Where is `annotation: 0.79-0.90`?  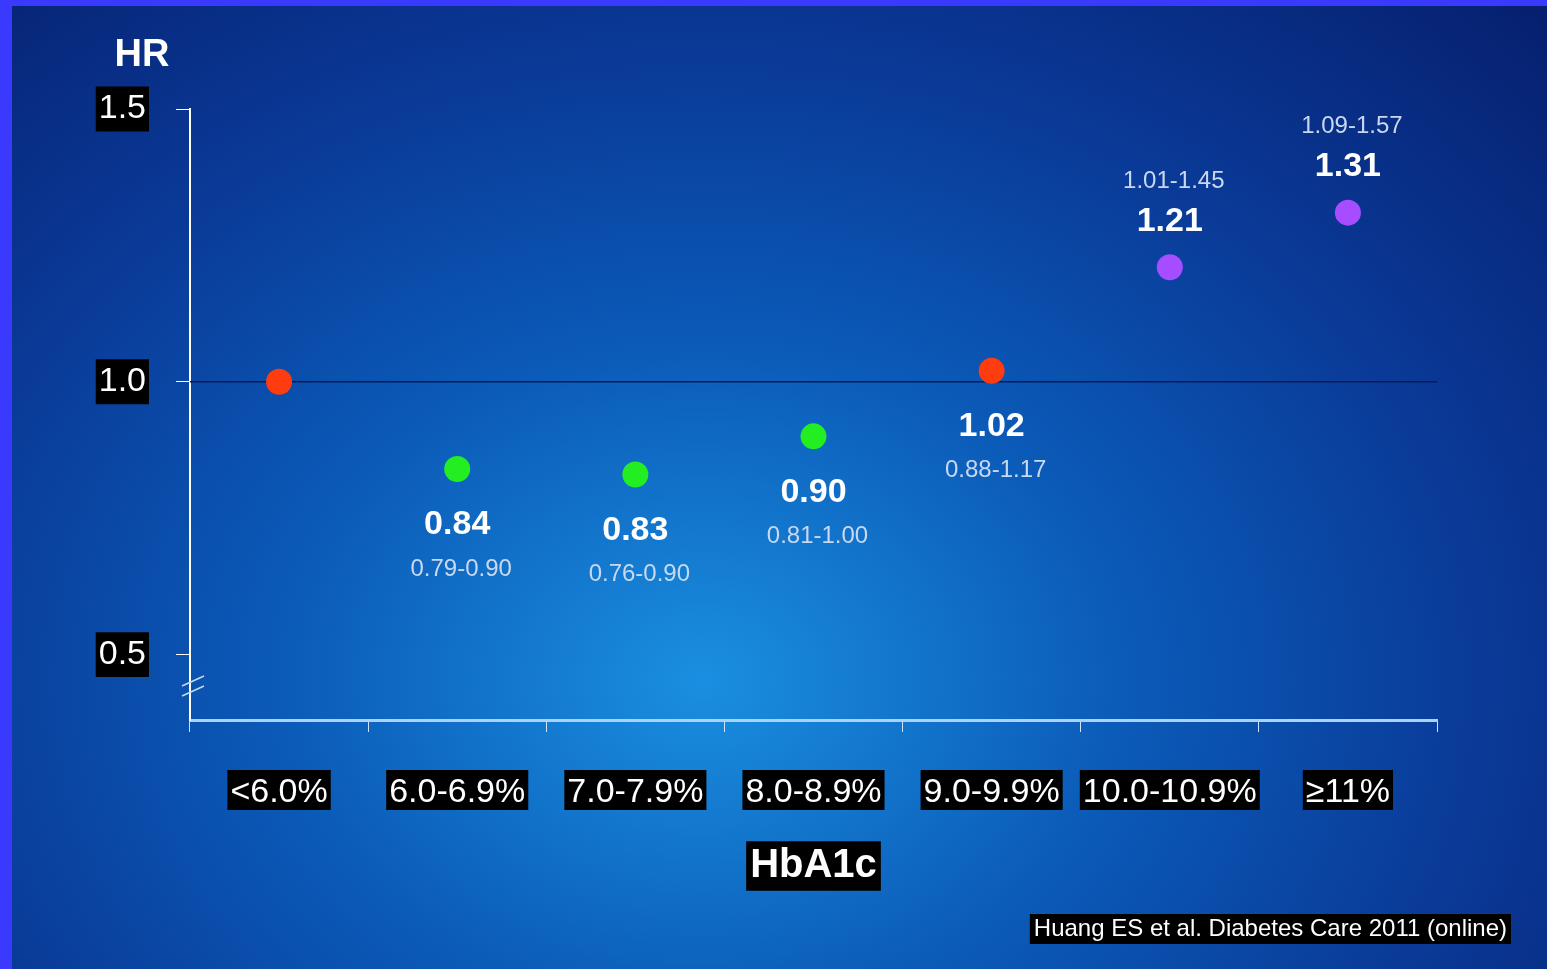 annotation: 0.79-0.90 is located at coordinates (461, 567).